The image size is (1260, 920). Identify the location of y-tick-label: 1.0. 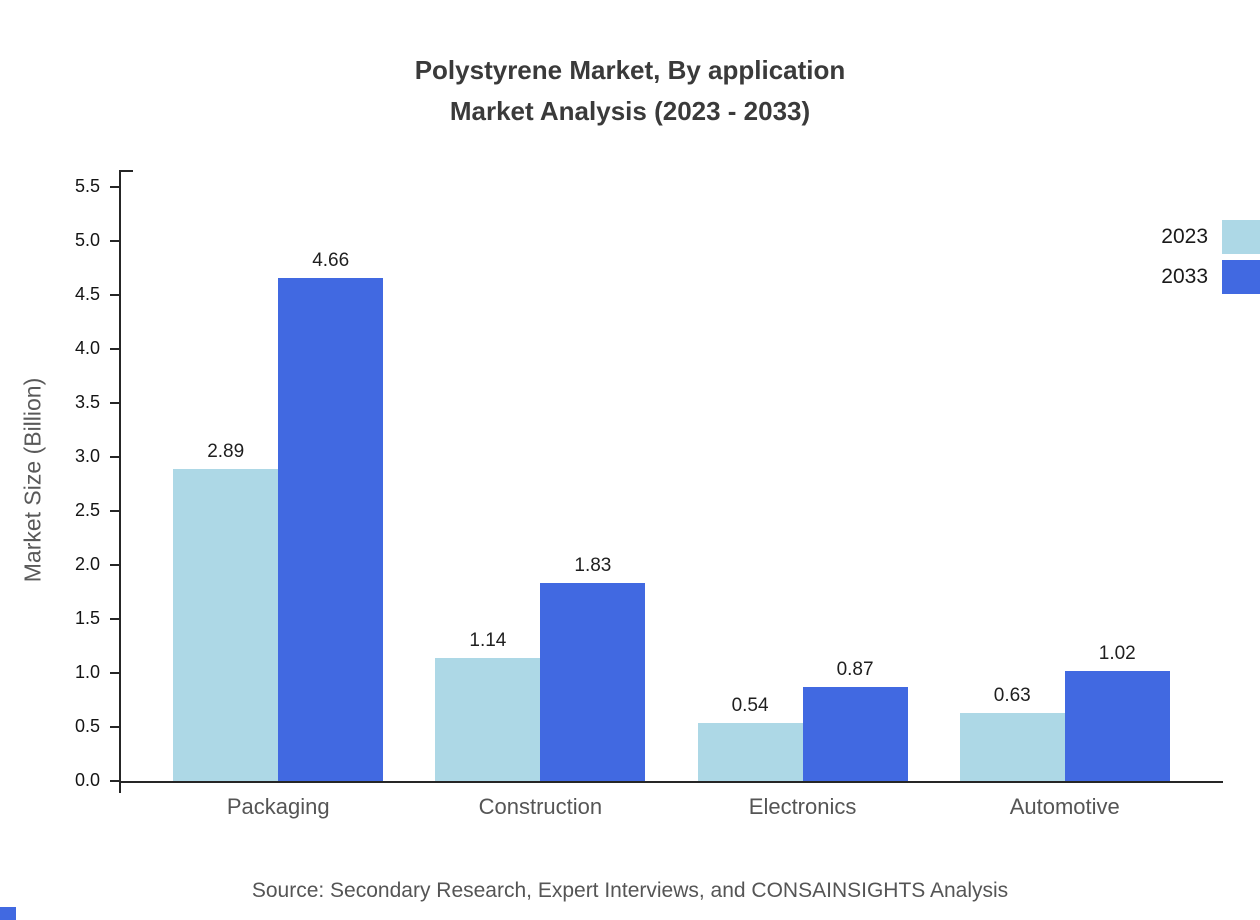
(87, 672).